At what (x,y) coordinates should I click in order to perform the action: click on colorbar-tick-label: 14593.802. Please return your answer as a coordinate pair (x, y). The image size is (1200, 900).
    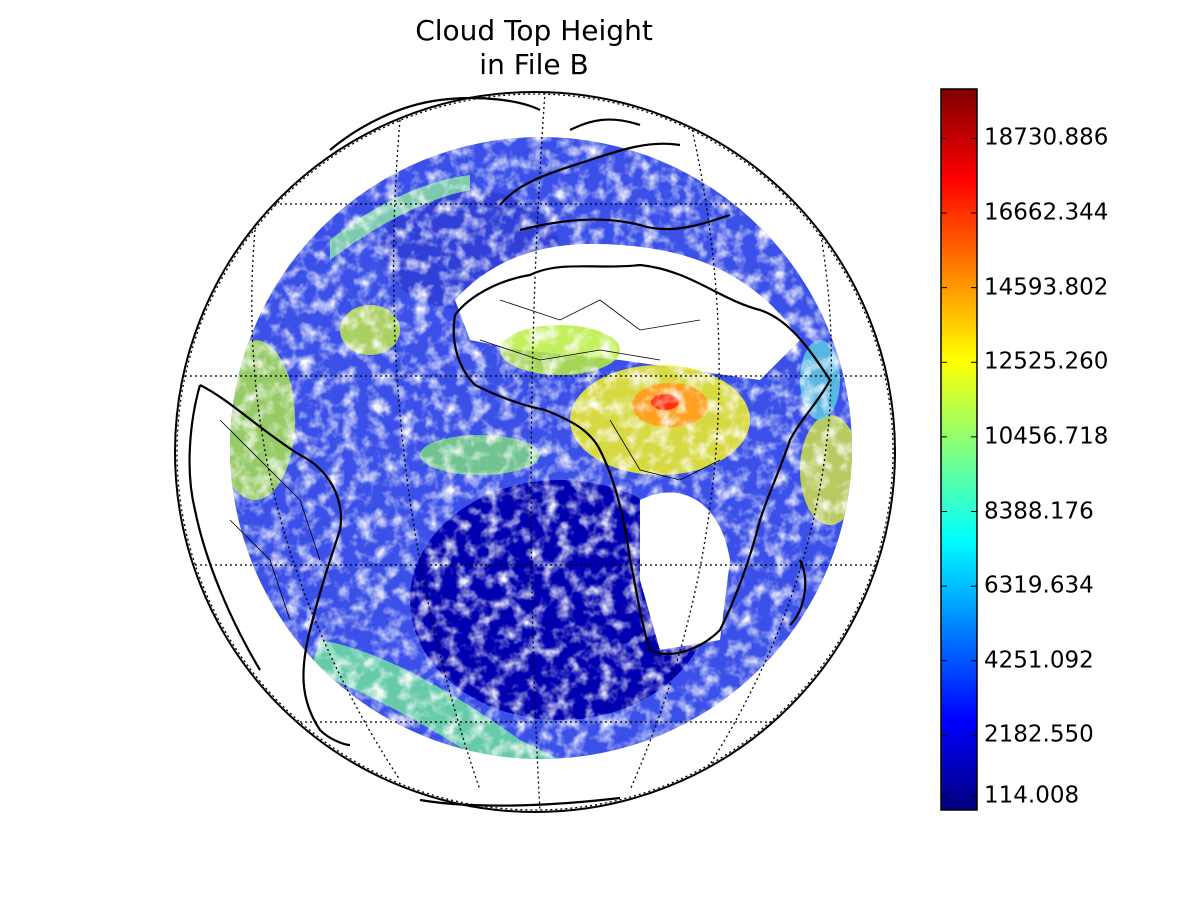
    Looking at the image, I should click on (1046, 287).